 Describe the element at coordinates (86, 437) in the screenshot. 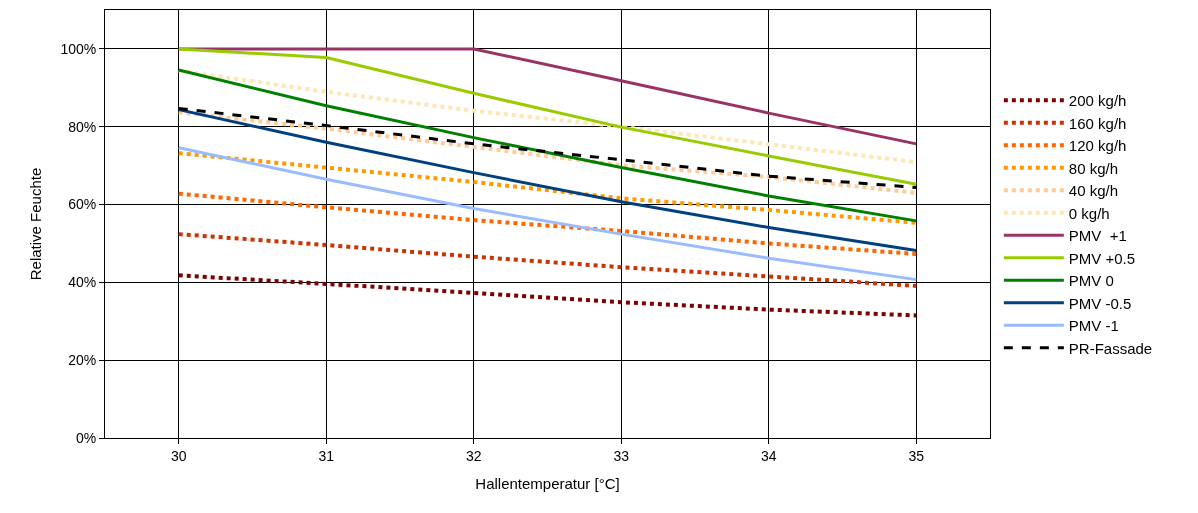

I see `y-tick-label: 0%` at that location.